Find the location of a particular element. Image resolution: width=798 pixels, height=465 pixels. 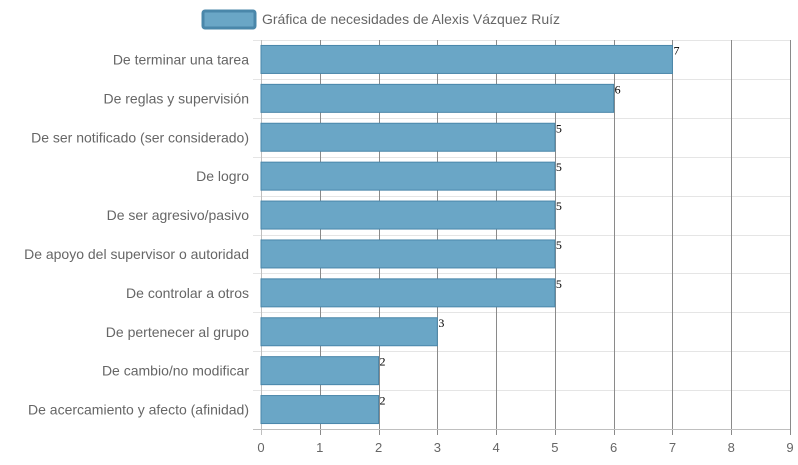

legend-swatch is located at coordinates (229, 19).